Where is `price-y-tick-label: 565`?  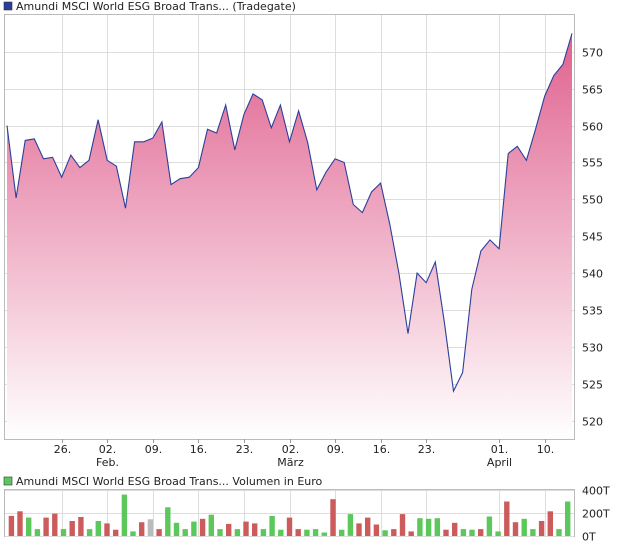
price-y-tick-label: 565 is located at coordinates (592, 90).